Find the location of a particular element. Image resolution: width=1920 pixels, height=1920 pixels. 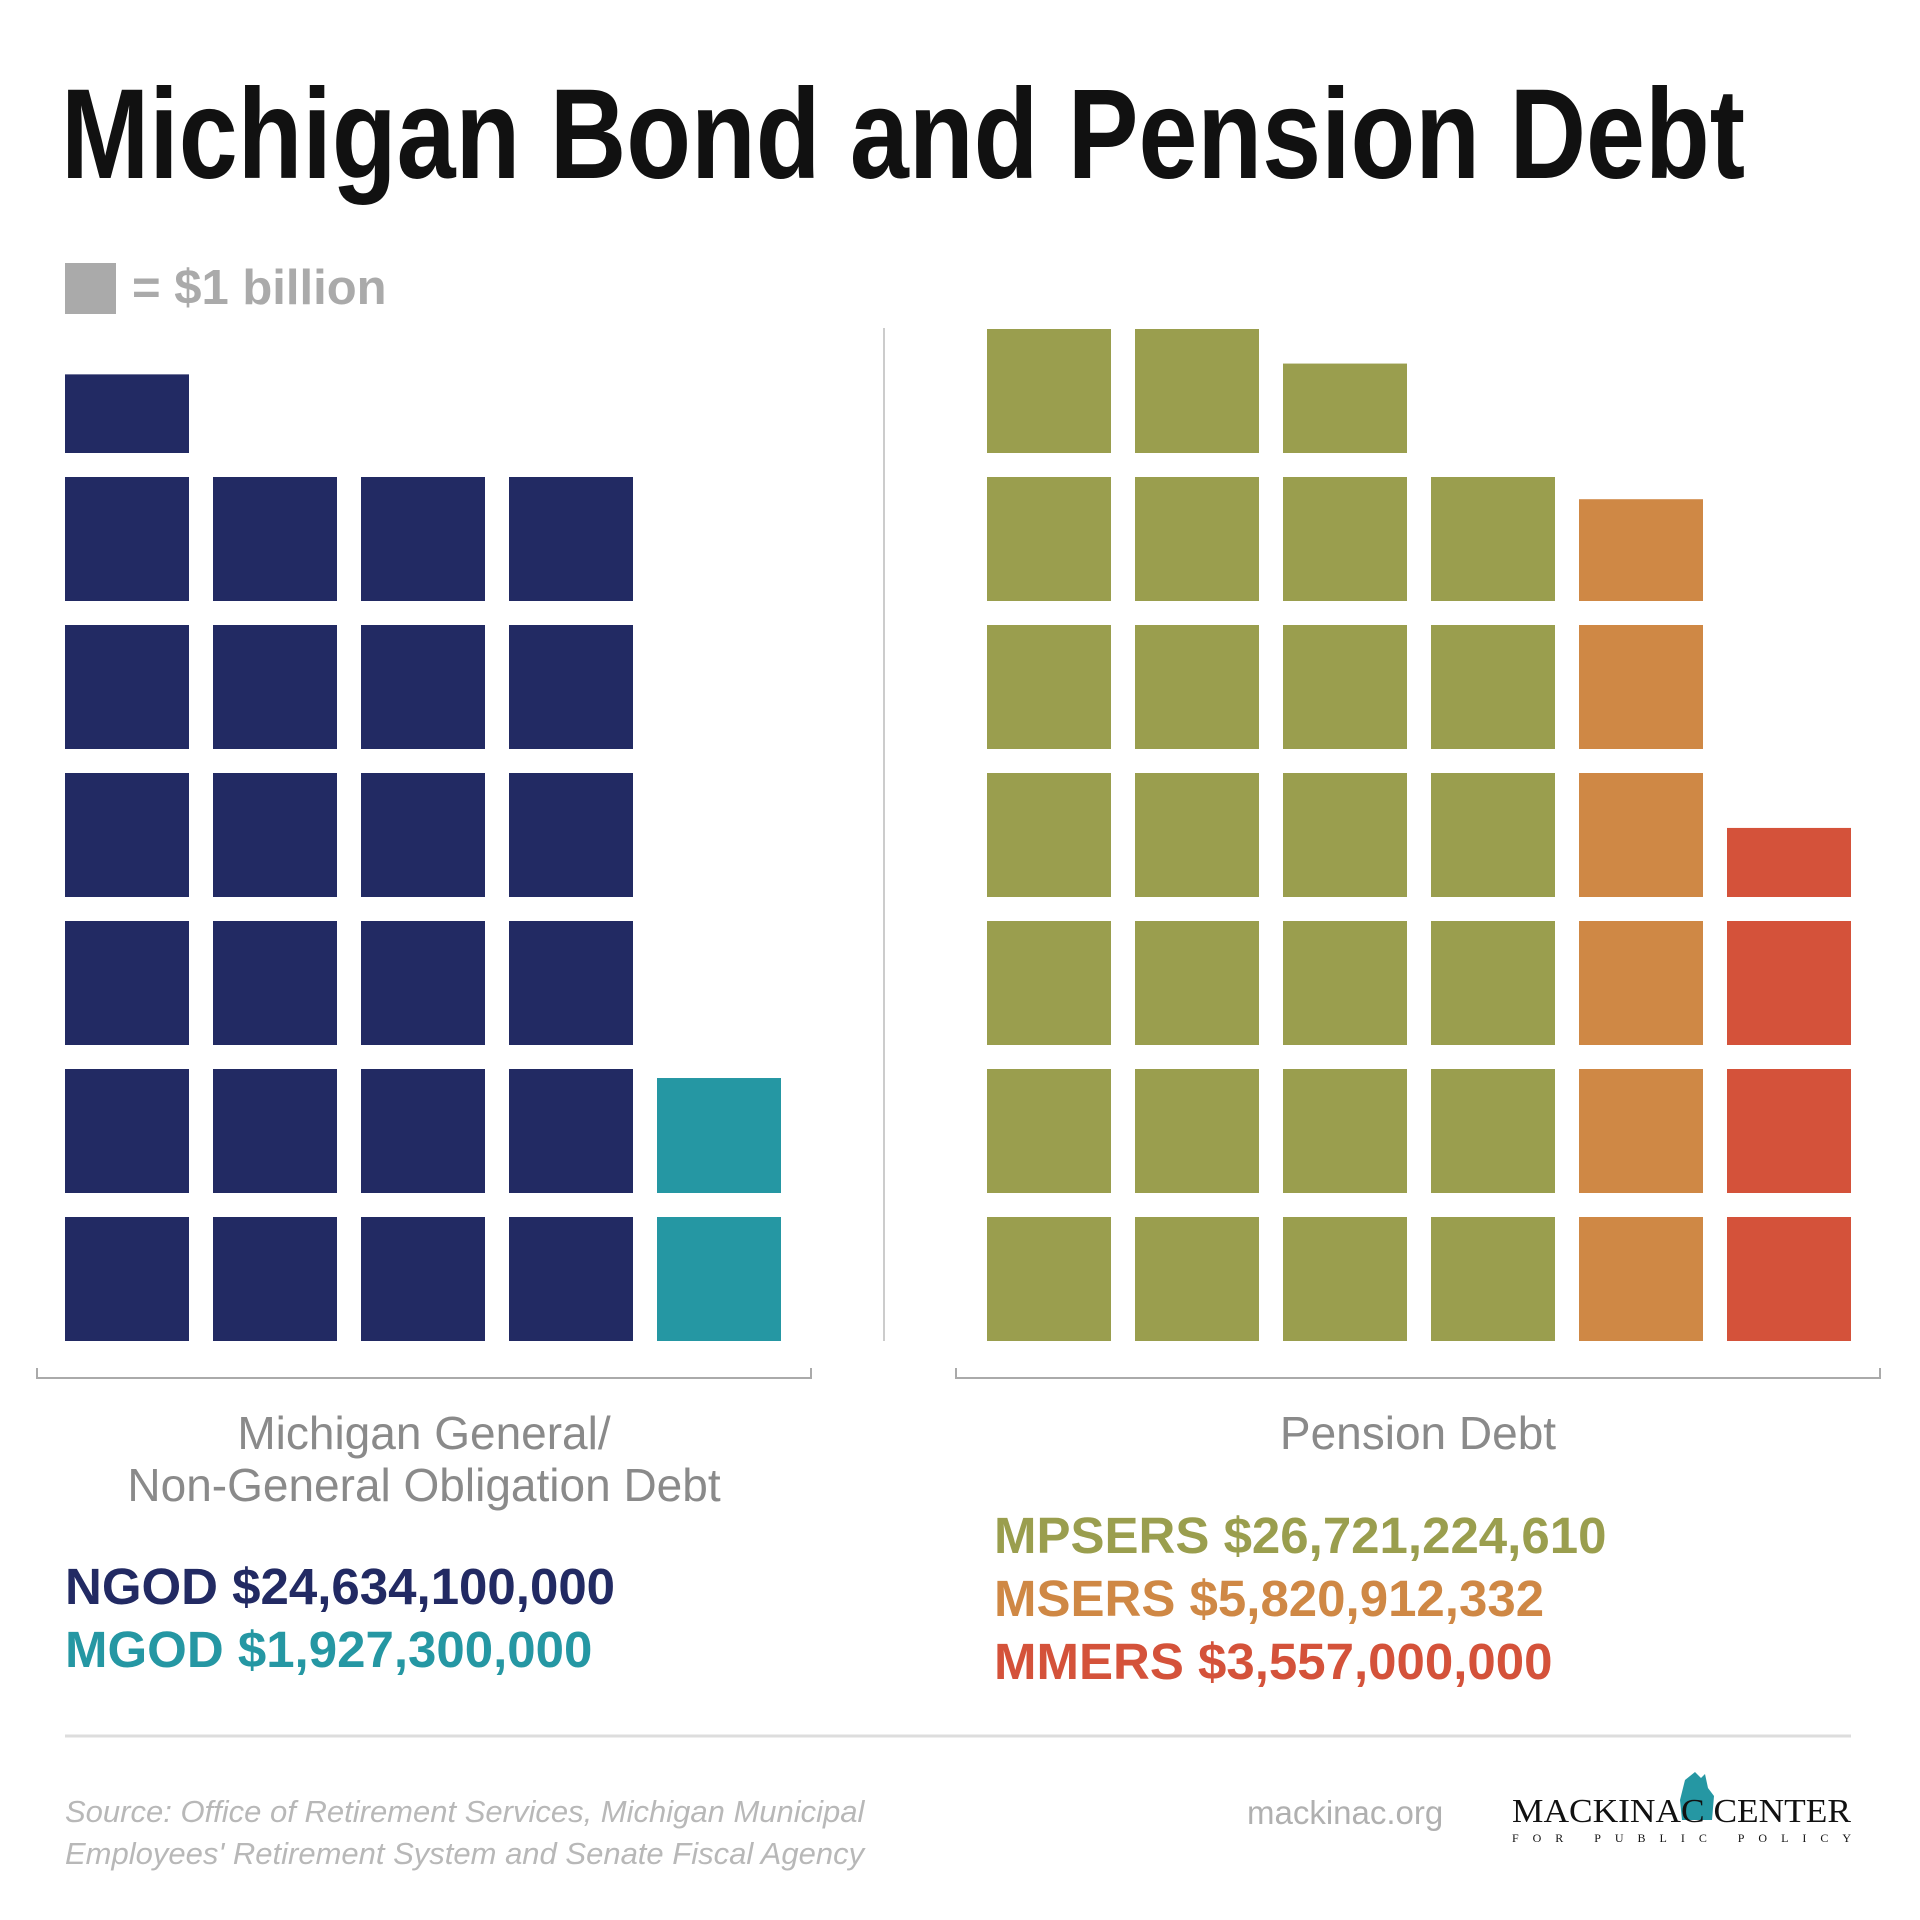

legend-name: MGOD is located at coordinates (144, 1649).